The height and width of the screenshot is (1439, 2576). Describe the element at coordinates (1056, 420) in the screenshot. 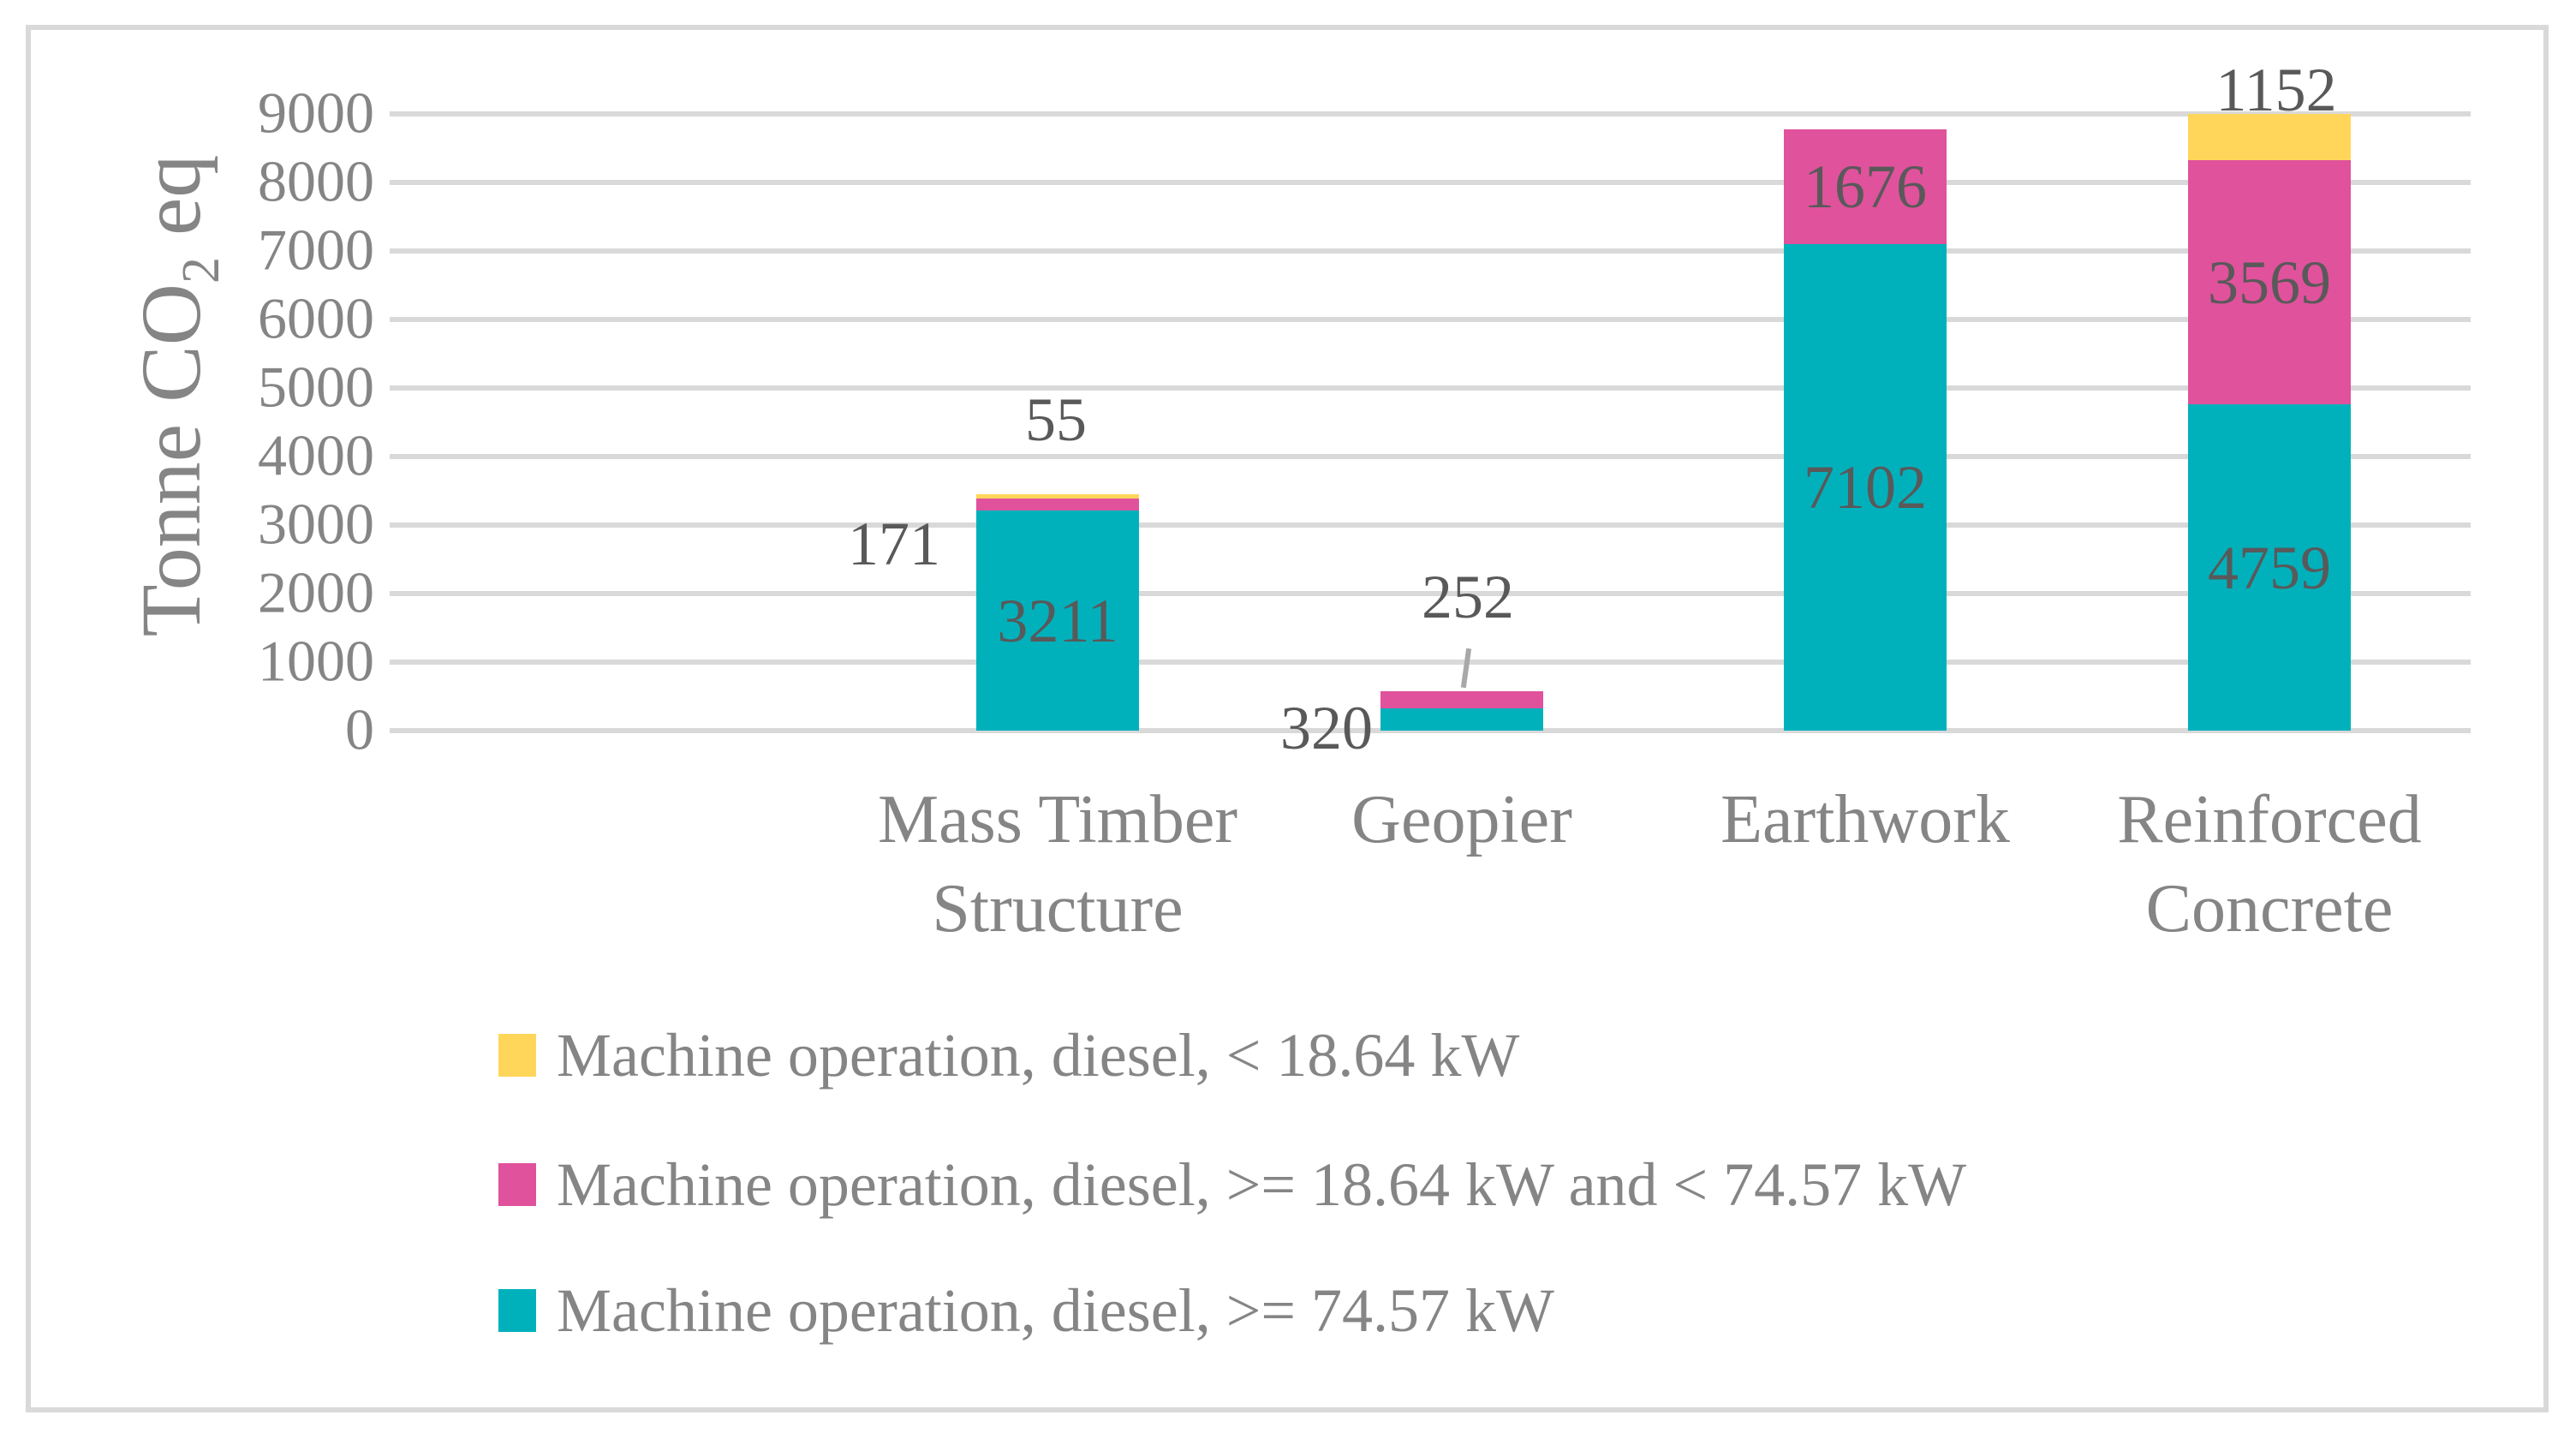

I see `data-label: 55` at that location.